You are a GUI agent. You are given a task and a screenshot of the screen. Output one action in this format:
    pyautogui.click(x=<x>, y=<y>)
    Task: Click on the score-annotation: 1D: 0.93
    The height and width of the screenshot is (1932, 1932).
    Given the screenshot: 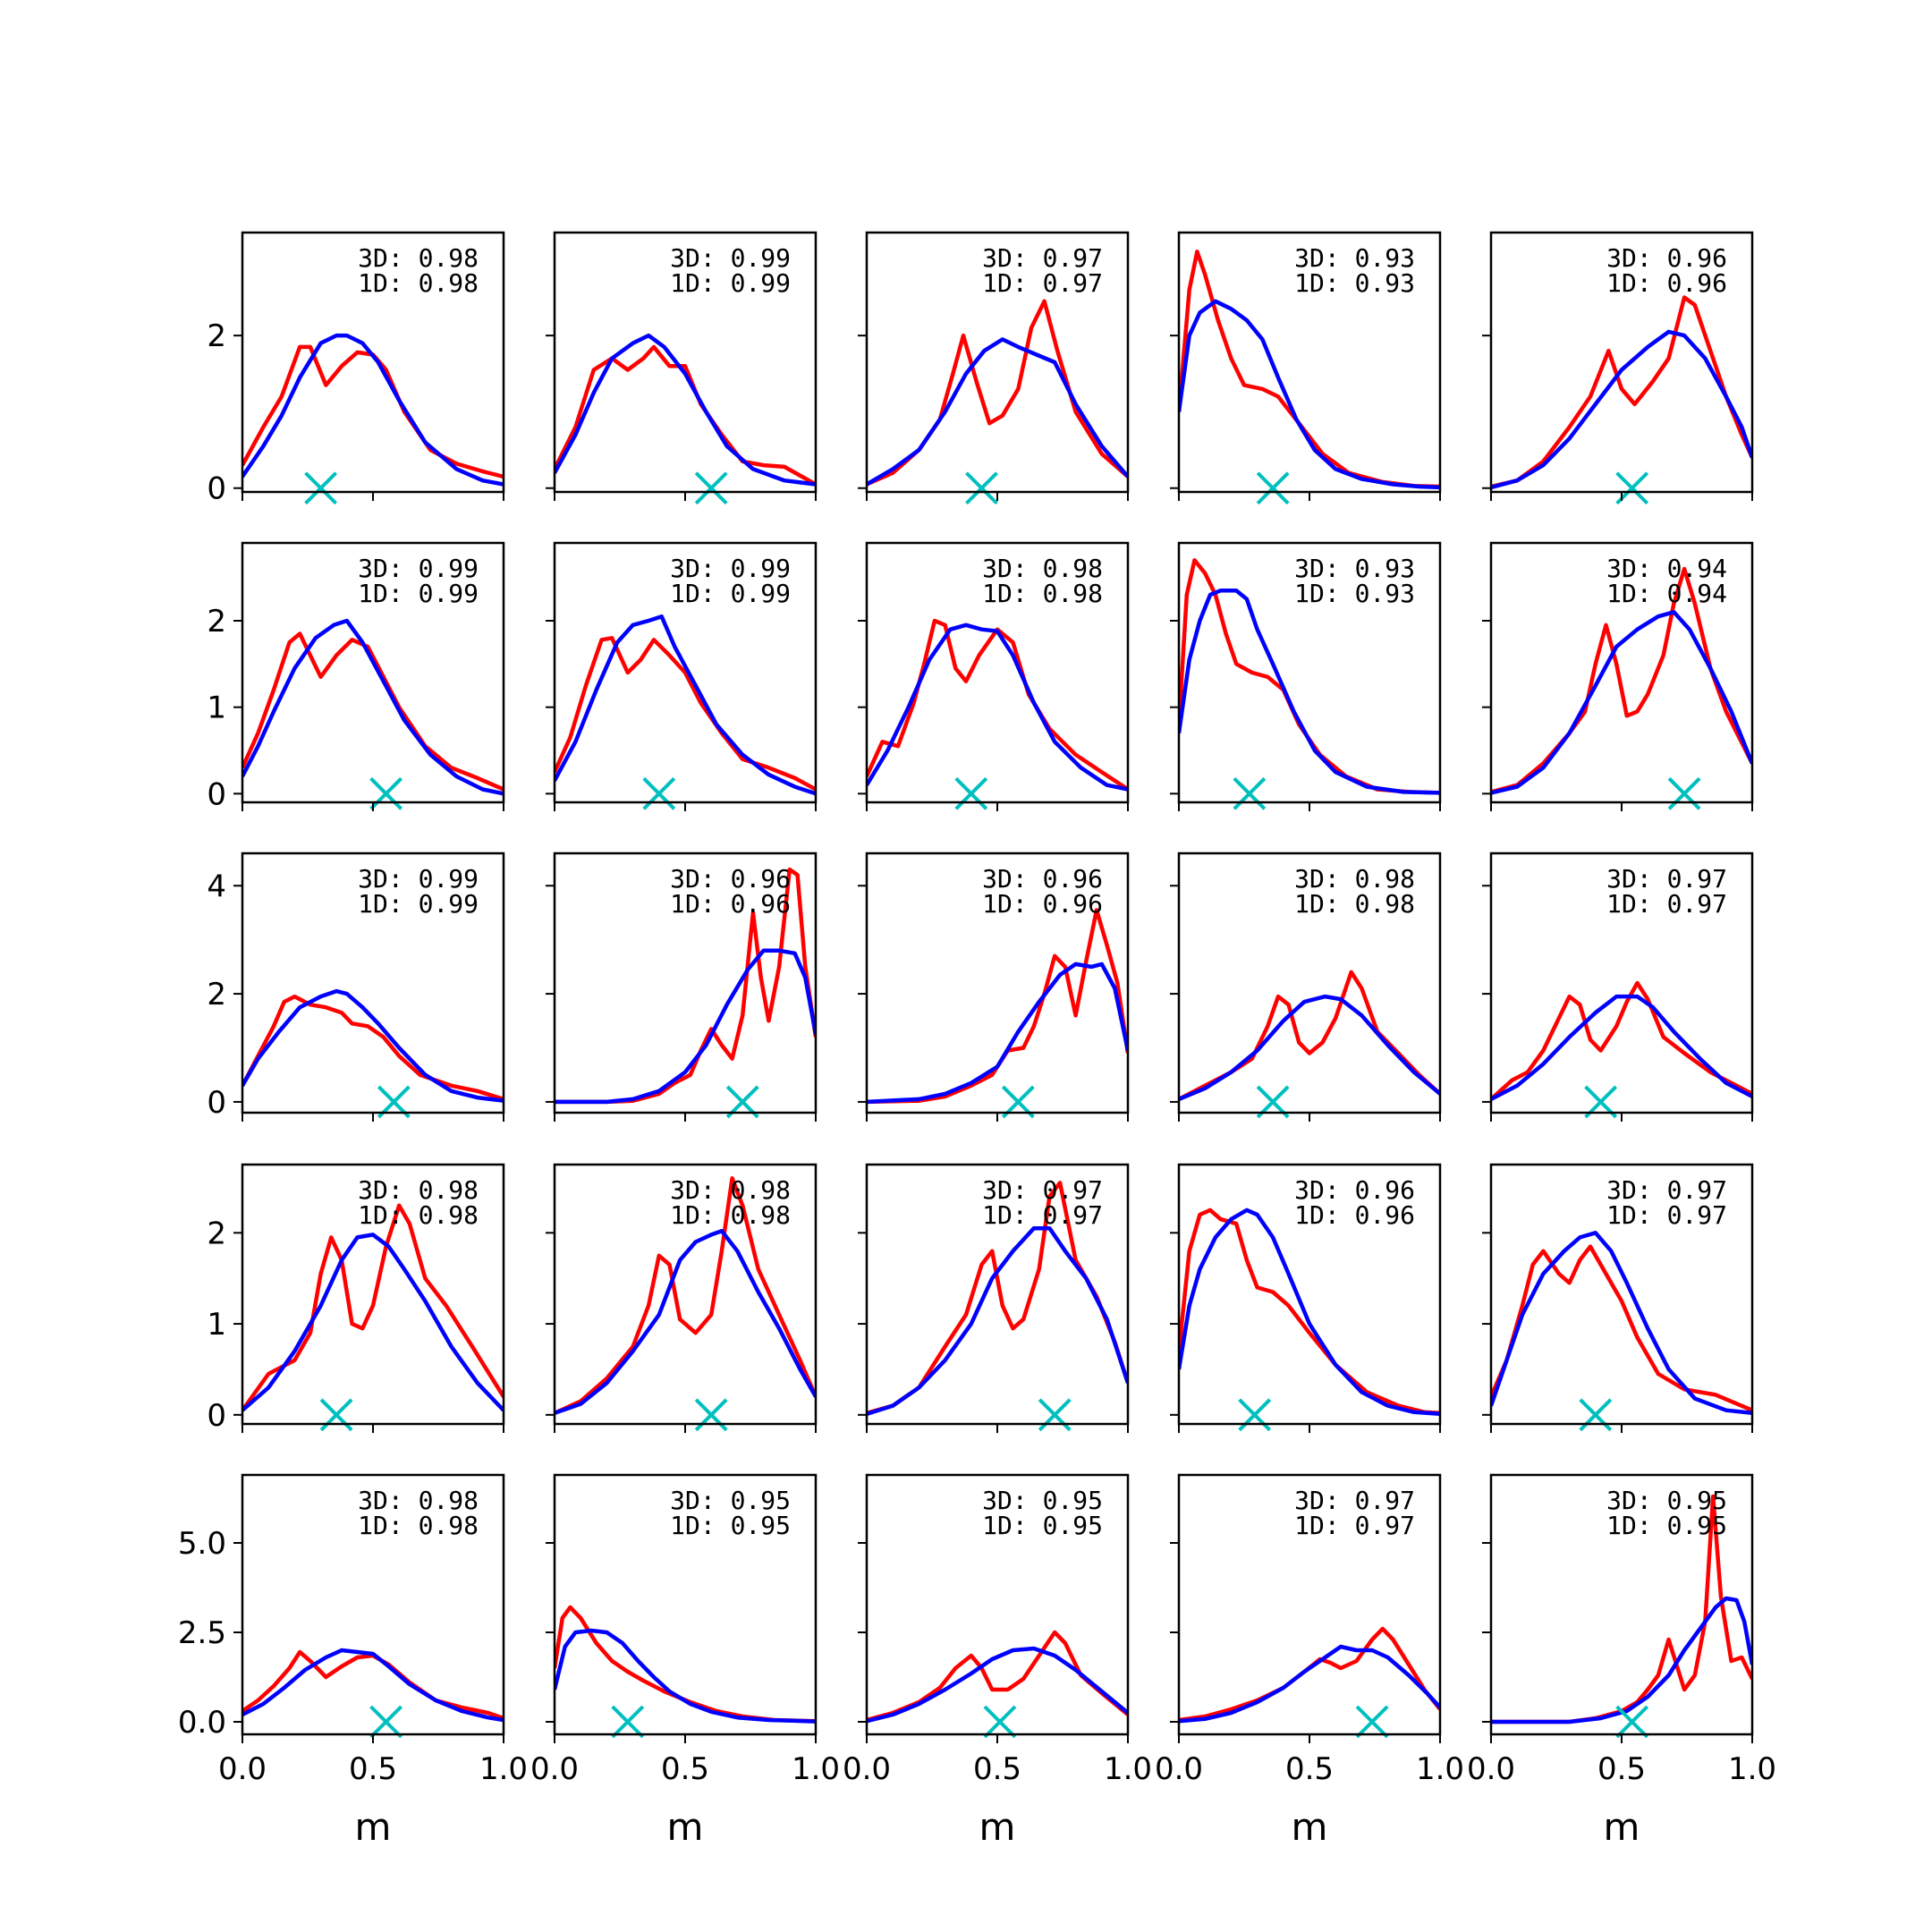 What is the action you would take?
    pyautogui.click(x=1354, y=593)
    